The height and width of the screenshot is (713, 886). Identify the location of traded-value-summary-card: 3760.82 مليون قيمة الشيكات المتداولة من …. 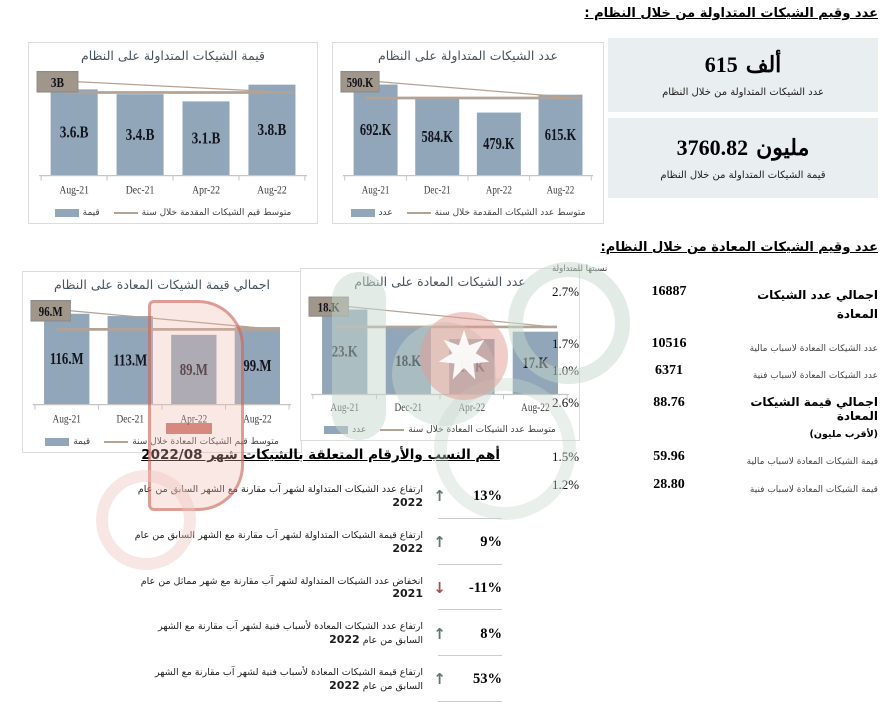
(743, 158).